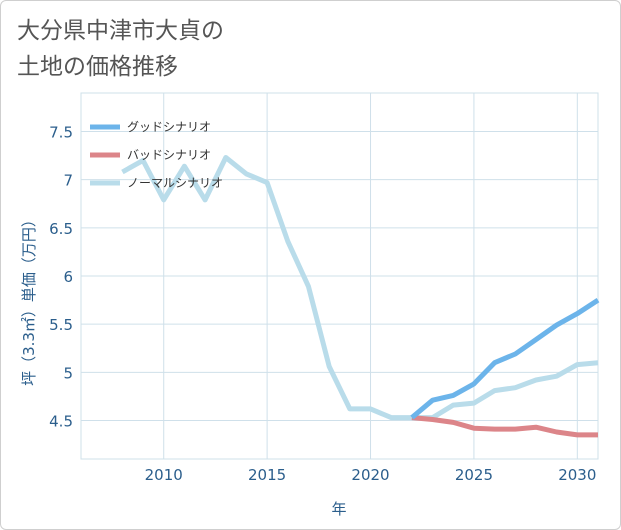  I want to click on y-tick-label: 7.5, so click(61, 133).